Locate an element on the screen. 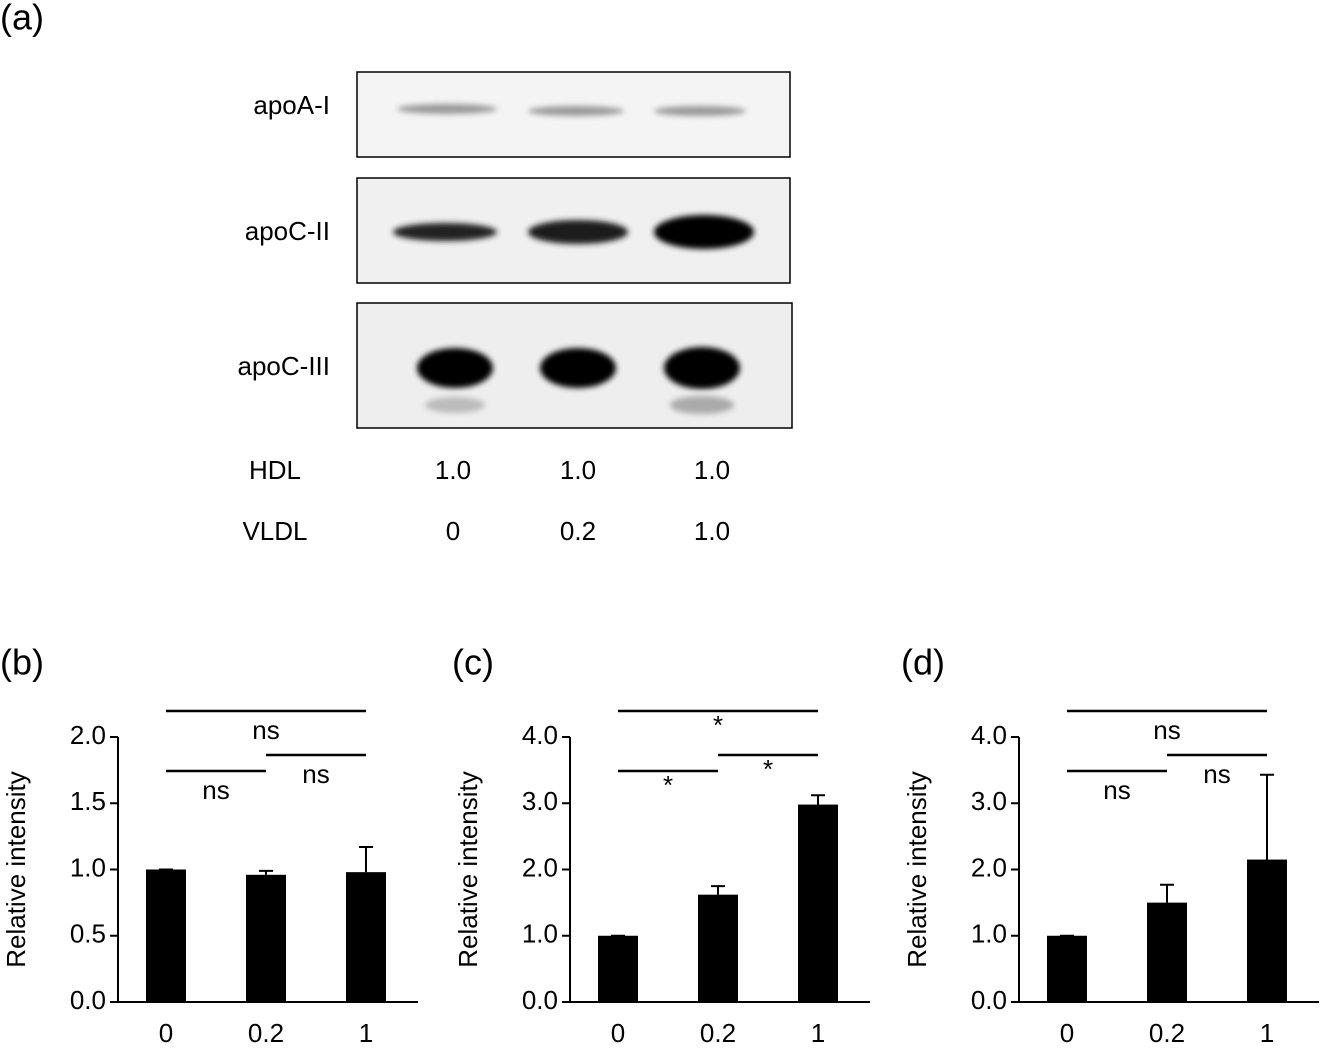 This screenshot has width=1320, height=1050. panel-label: (d) is located at coordinates (923, 662).